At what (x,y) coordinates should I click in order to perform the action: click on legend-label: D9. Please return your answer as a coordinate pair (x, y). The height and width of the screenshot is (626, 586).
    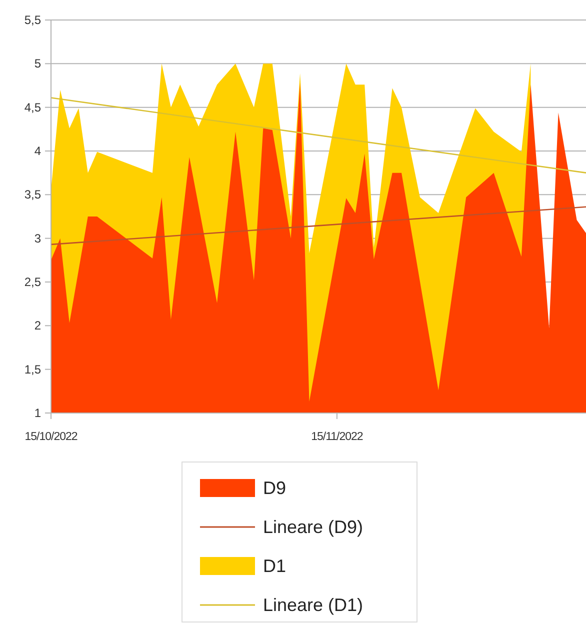
    Looking at the image, I should click on (274, 488).